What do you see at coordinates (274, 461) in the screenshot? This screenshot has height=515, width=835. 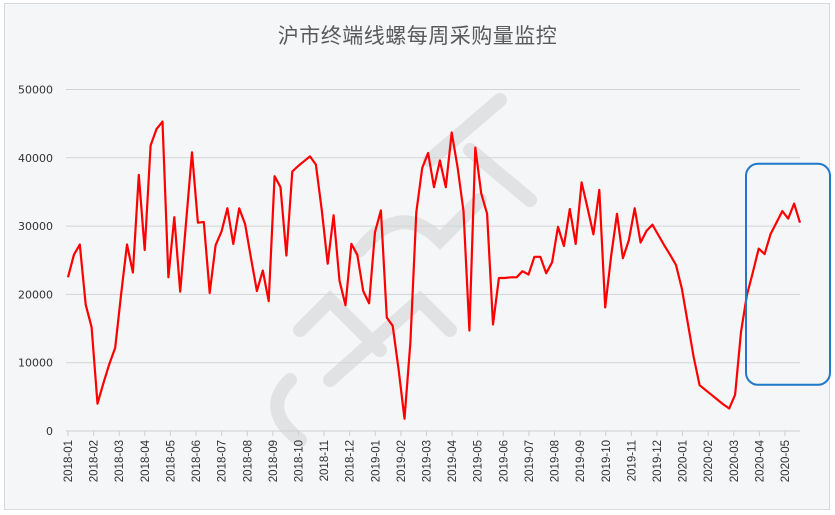 I see `x-tick-label: 2018-09` at bounding box center [274, 461].